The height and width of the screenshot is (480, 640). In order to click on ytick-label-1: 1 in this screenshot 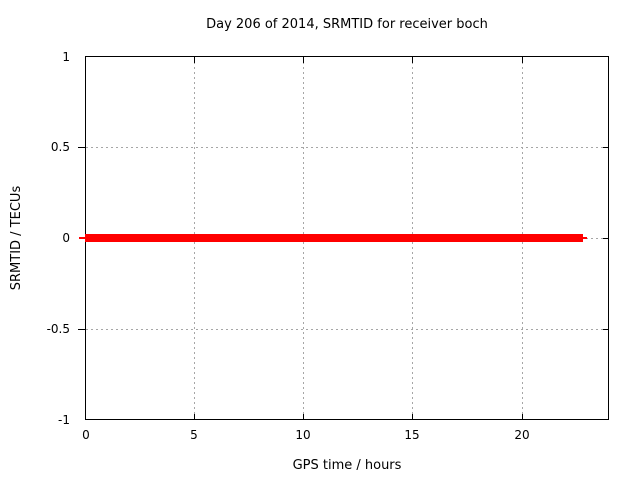, I will do `click(66, 57)`.